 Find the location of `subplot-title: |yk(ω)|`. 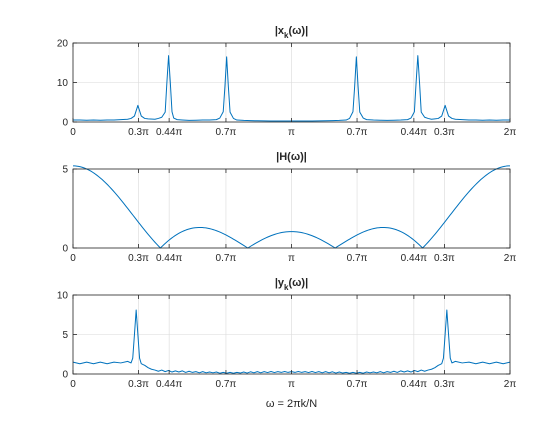

subplot-title: |yk(ω)| is located at coordinates (291, 284).